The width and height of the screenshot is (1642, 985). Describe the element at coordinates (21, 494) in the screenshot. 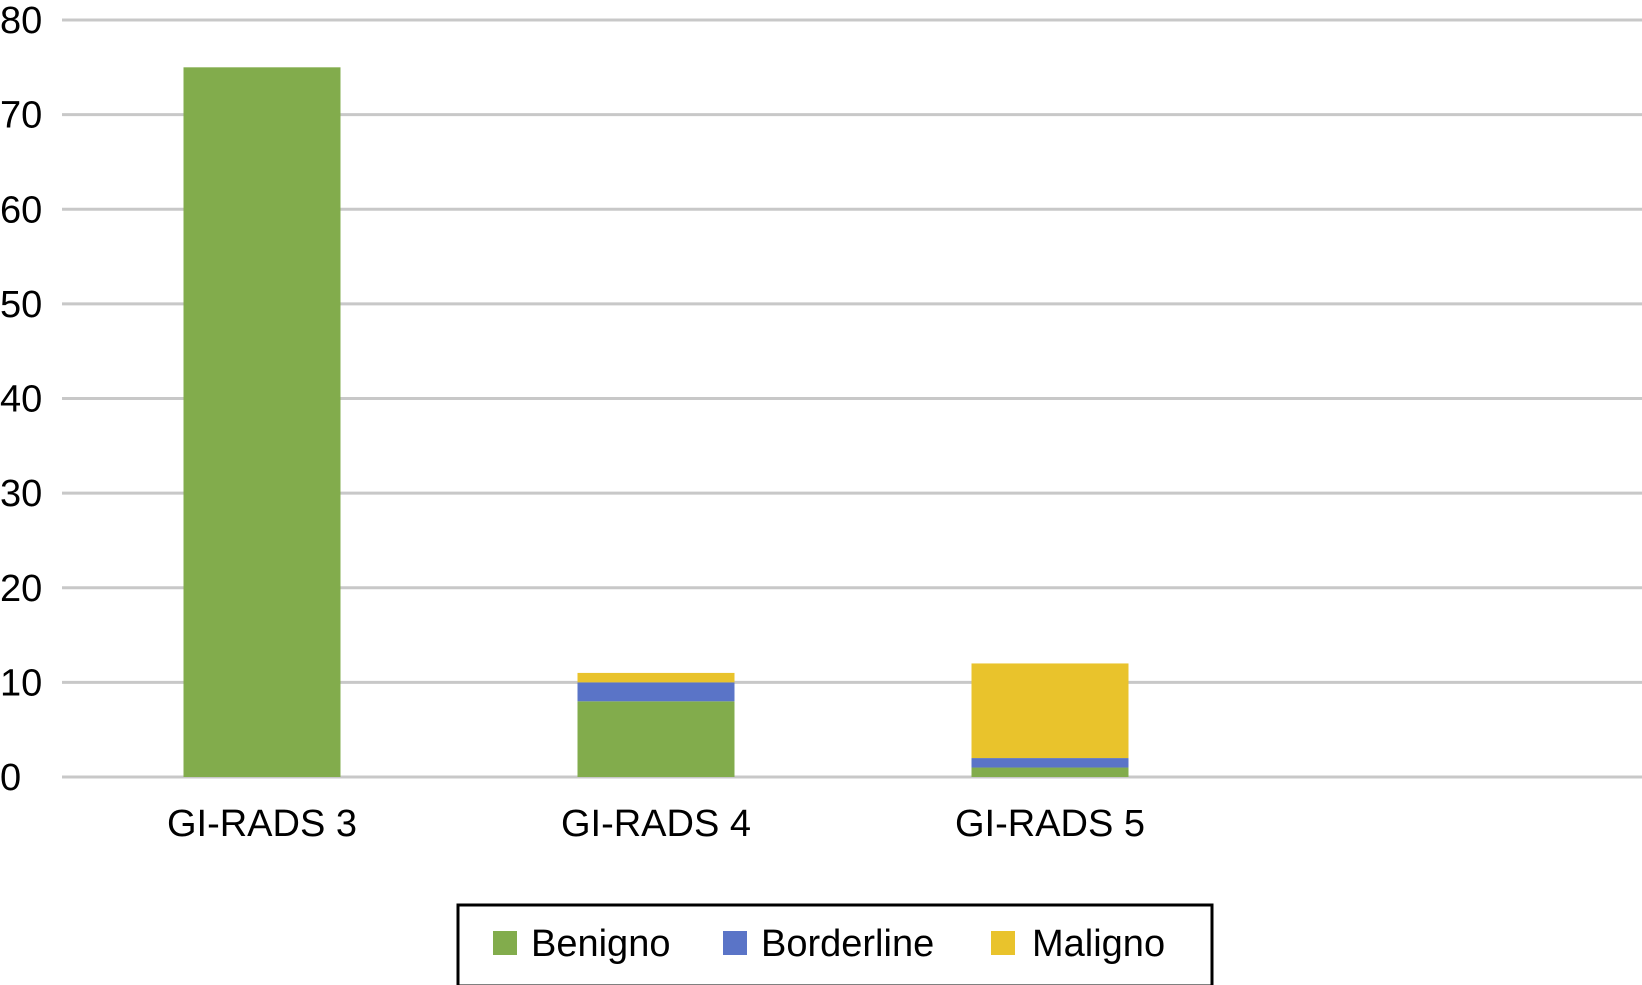

I see `y-tick-label: 30` at that location.